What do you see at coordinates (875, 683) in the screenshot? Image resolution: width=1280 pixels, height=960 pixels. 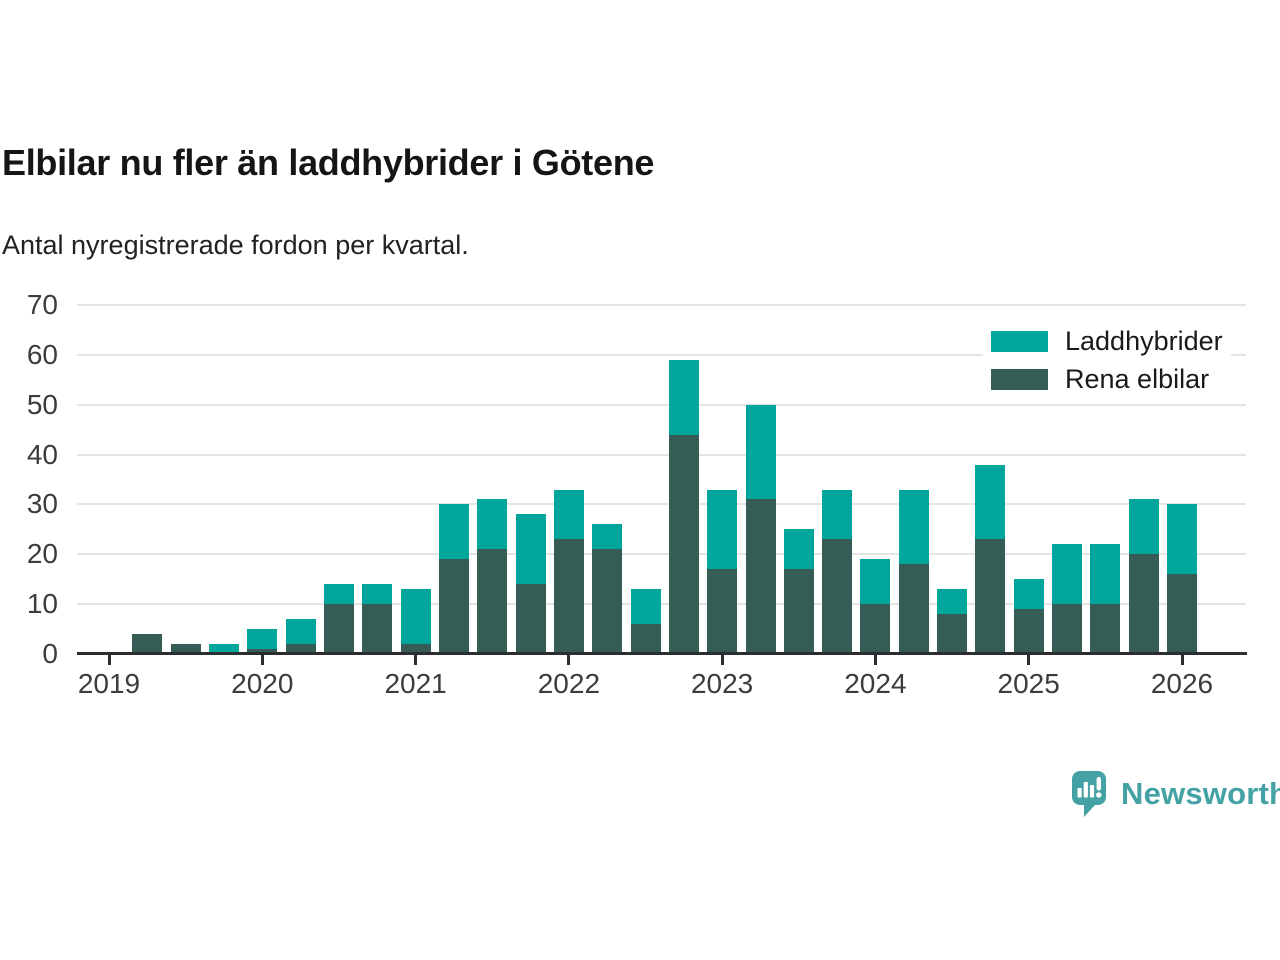 I see `x-axis-label: 2024` at bounding box center [875, 683].